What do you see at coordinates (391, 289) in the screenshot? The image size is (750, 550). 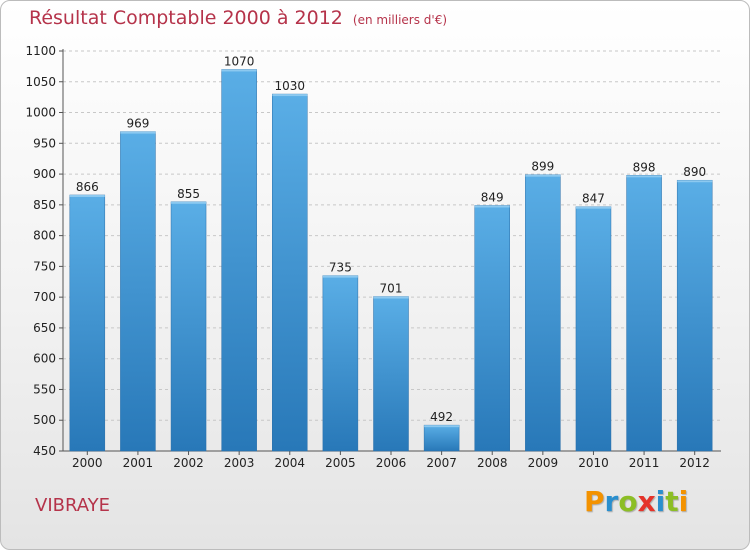 I see `bar-value-label: 701` at bounding box center [391, 289].